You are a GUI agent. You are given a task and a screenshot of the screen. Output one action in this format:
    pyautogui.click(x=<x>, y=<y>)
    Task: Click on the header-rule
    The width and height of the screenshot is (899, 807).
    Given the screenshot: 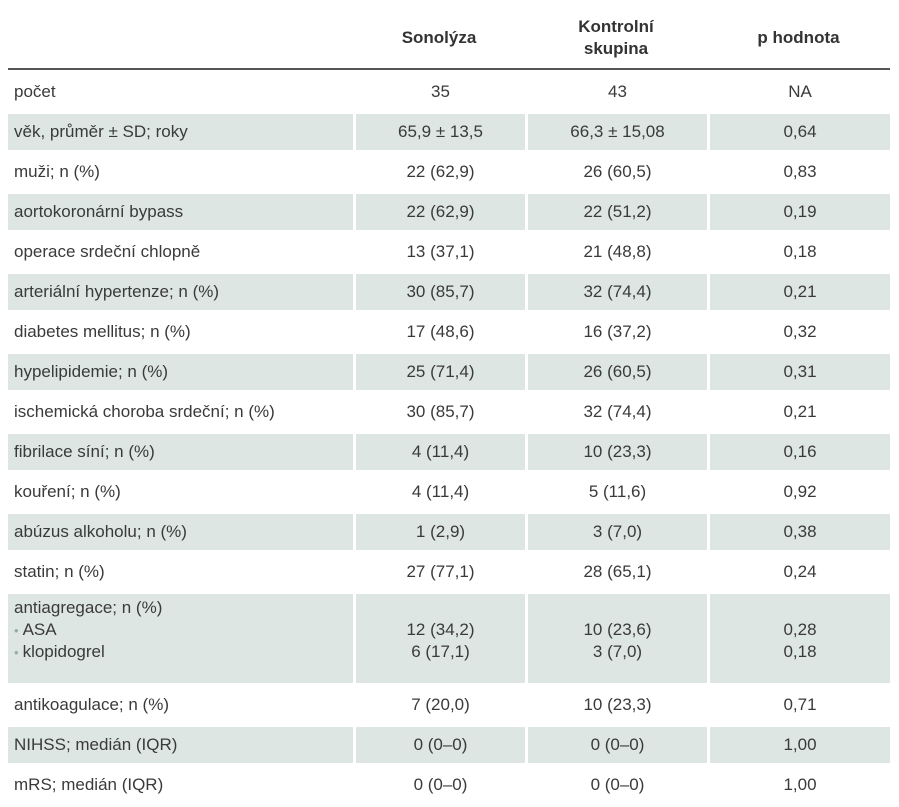 What is the action you would take?
    pyautogui.click(x=449, y=69)
    